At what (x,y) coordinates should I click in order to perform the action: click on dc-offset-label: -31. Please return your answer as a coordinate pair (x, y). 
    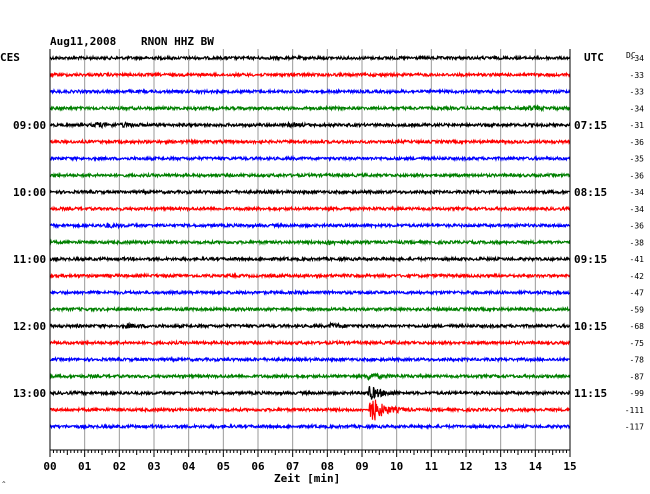
    Looking at the image, I should click on (637, 125).